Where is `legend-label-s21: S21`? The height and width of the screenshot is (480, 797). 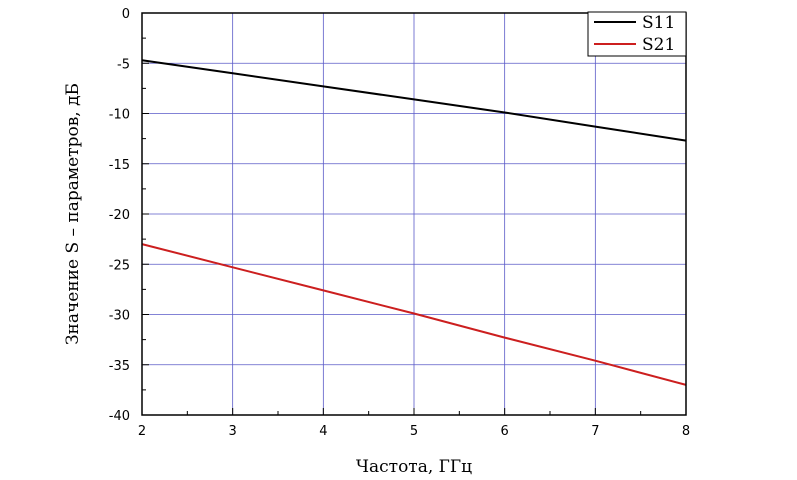
legend-label-s21: S21 is located at coordinates (658, 45).